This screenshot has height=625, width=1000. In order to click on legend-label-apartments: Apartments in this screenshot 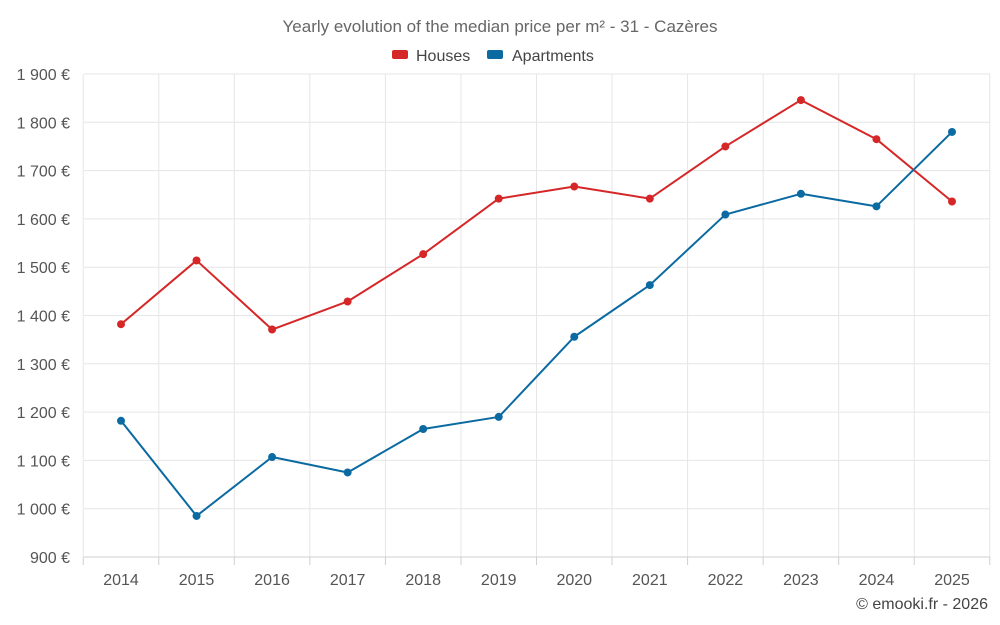, I will do `click(553, 56)`.